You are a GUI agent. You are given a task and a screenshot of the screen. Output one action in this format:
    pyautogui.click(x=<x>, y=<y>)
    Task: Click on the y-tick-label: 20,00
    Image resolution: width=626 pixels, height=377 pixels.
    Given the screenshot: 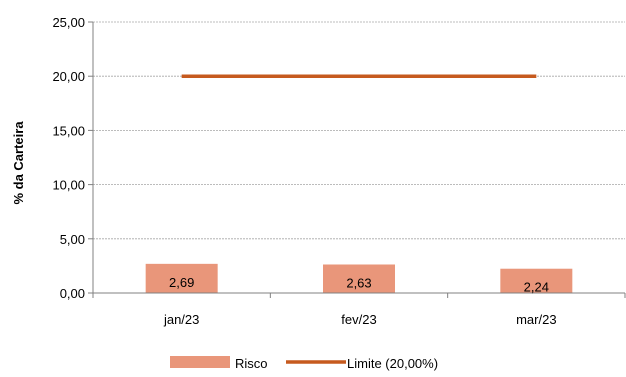 What is the action you would take?
    pyautogui.click(x=68, y=76)
    